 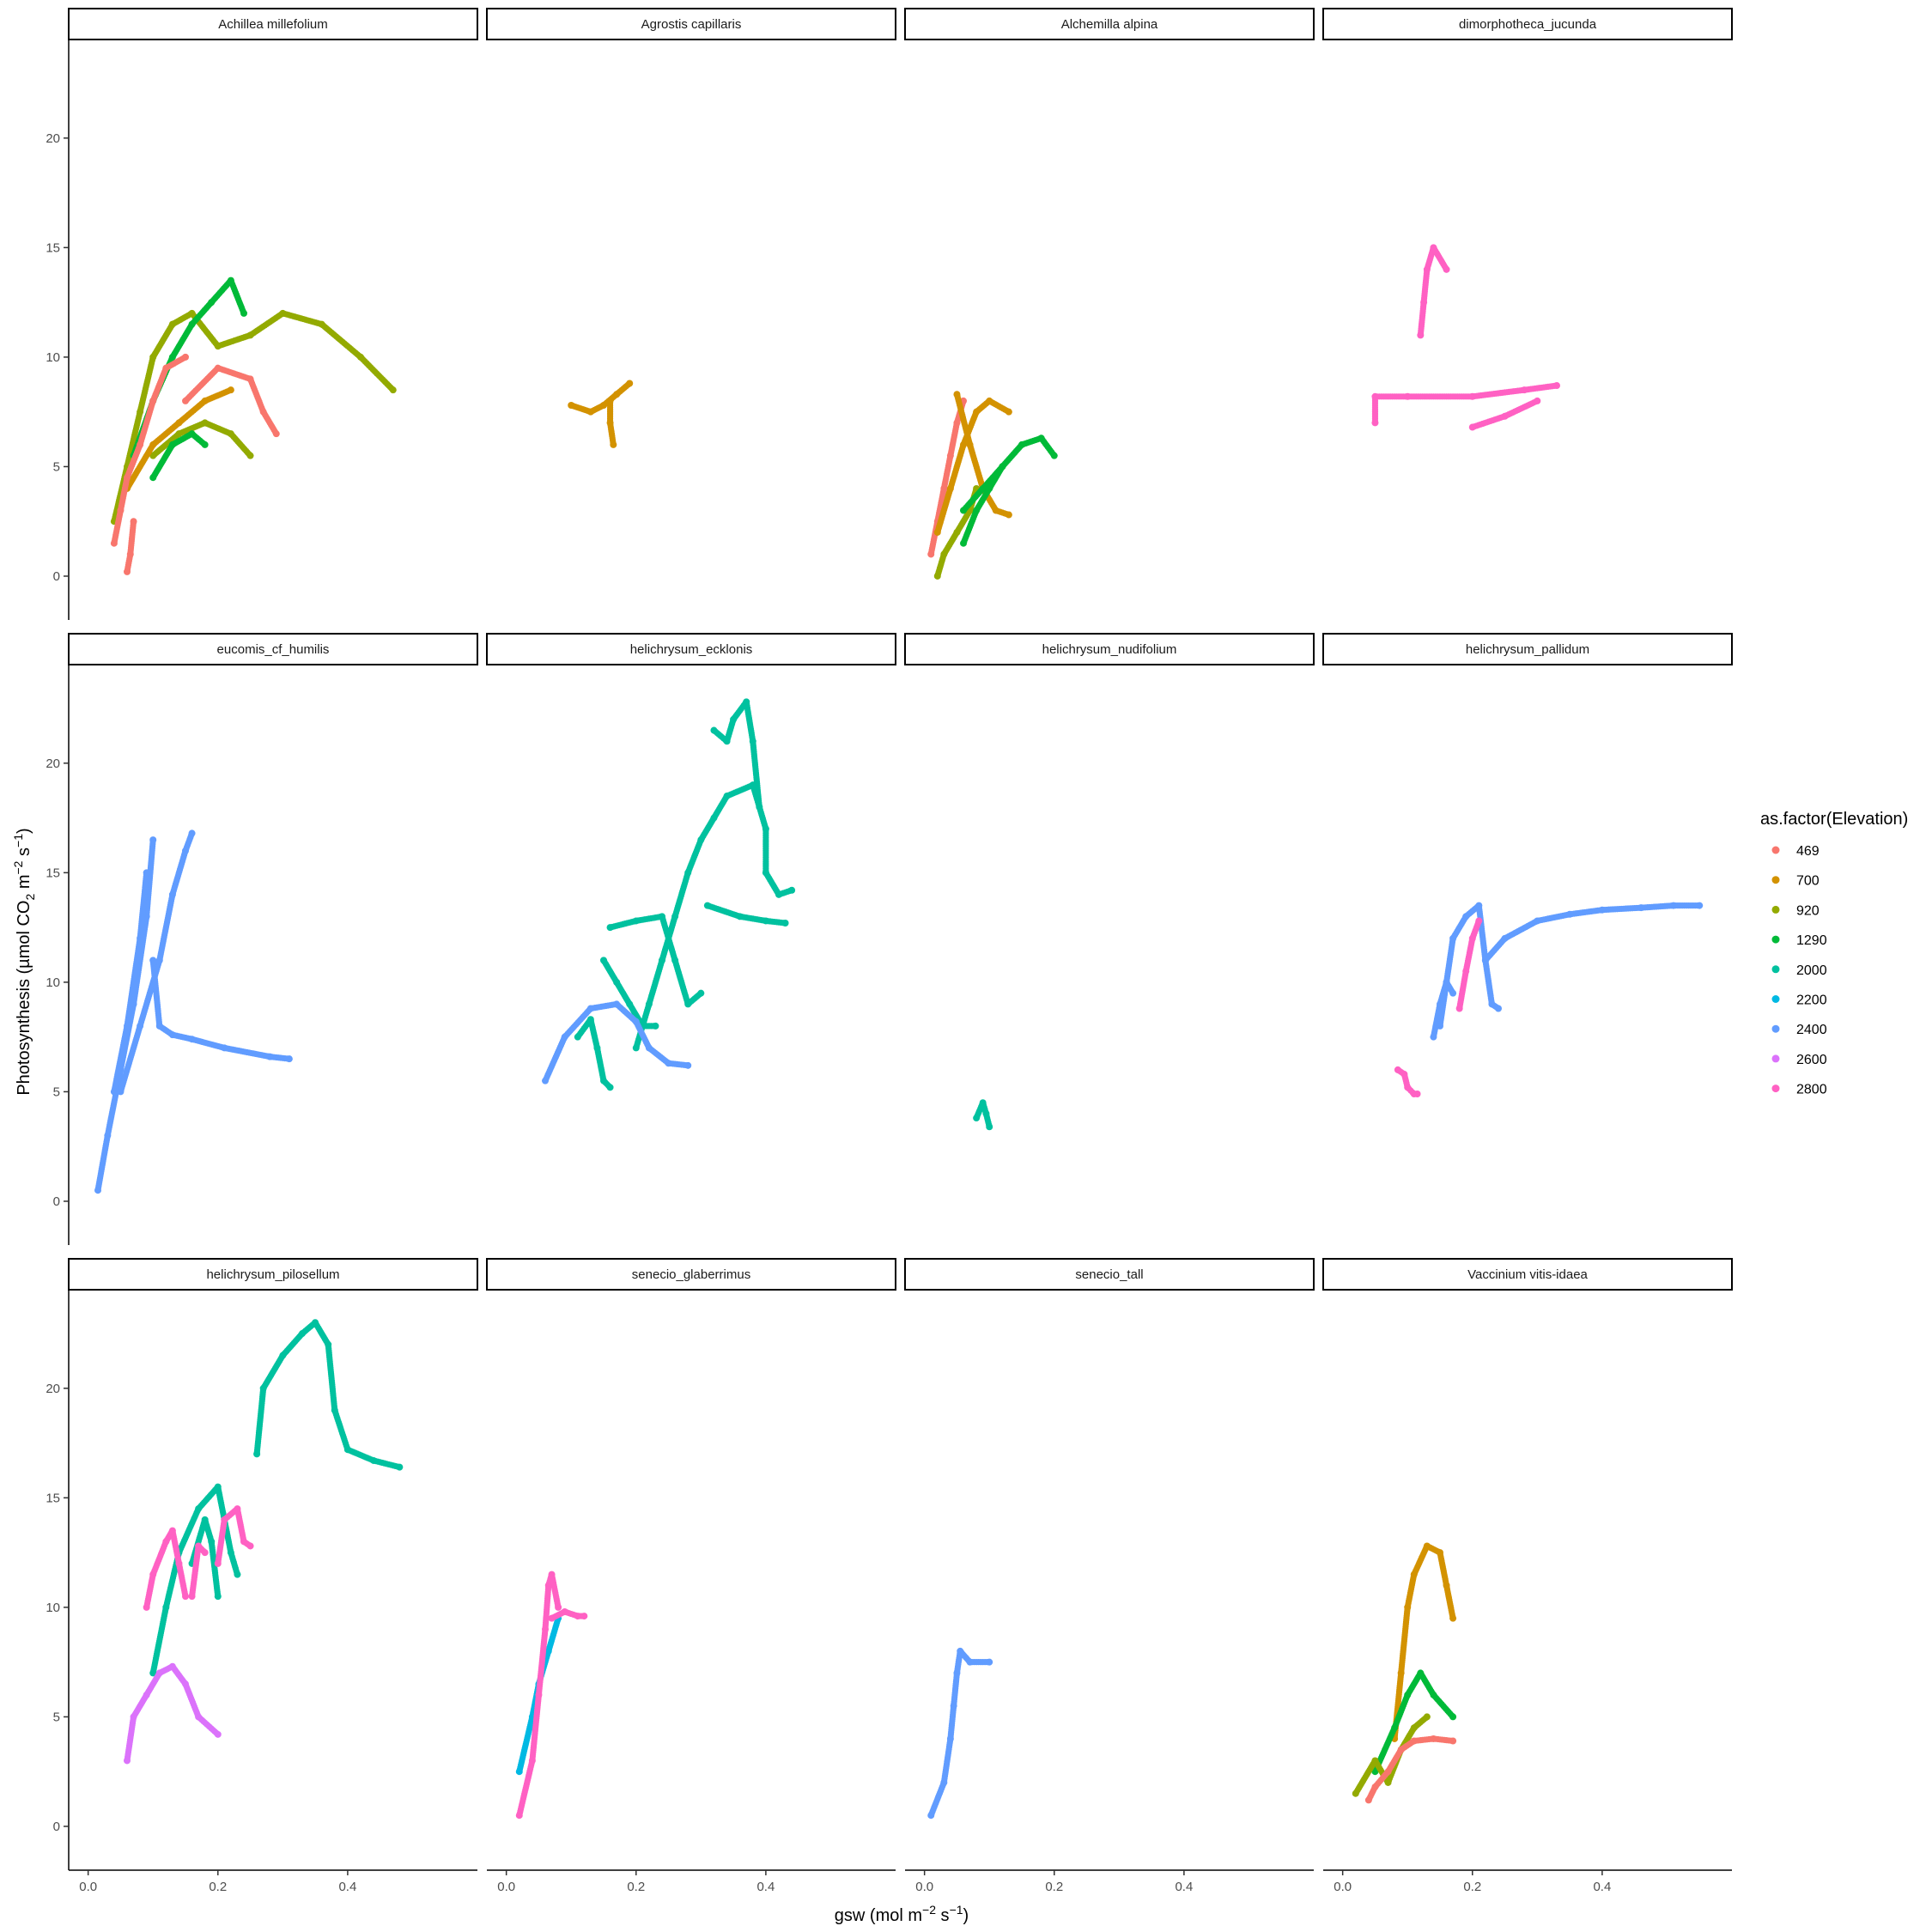 What do you see at coordinates (691, 1576) in the screenshot?
I see `facet-panel: senecio_glaberrimus 0.0 0.2 0.4` at bounding box center [691, 1576].